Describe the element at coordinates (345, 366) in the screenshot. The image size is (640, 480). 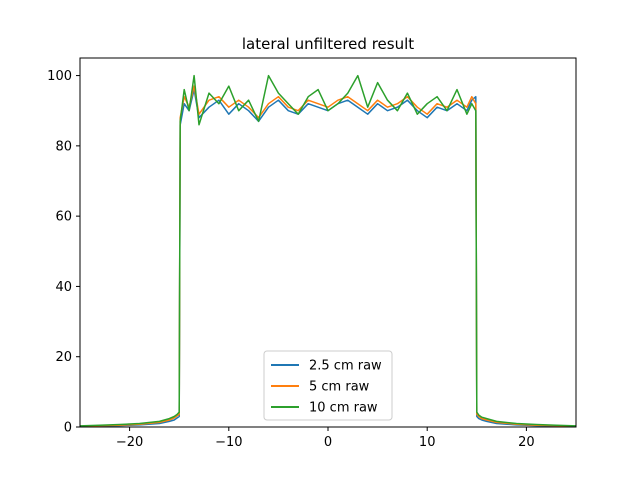
I see `legend-label-0: 2.5 cm raw` at that location.